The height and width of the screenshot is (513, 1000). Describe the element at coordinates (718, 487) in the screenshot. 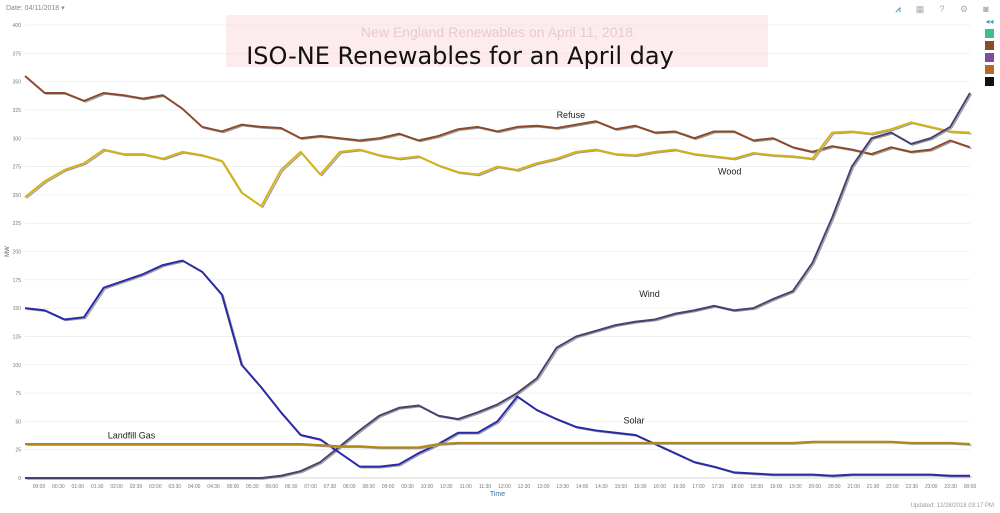

I see `x-tick-label: 17:30` at that location.